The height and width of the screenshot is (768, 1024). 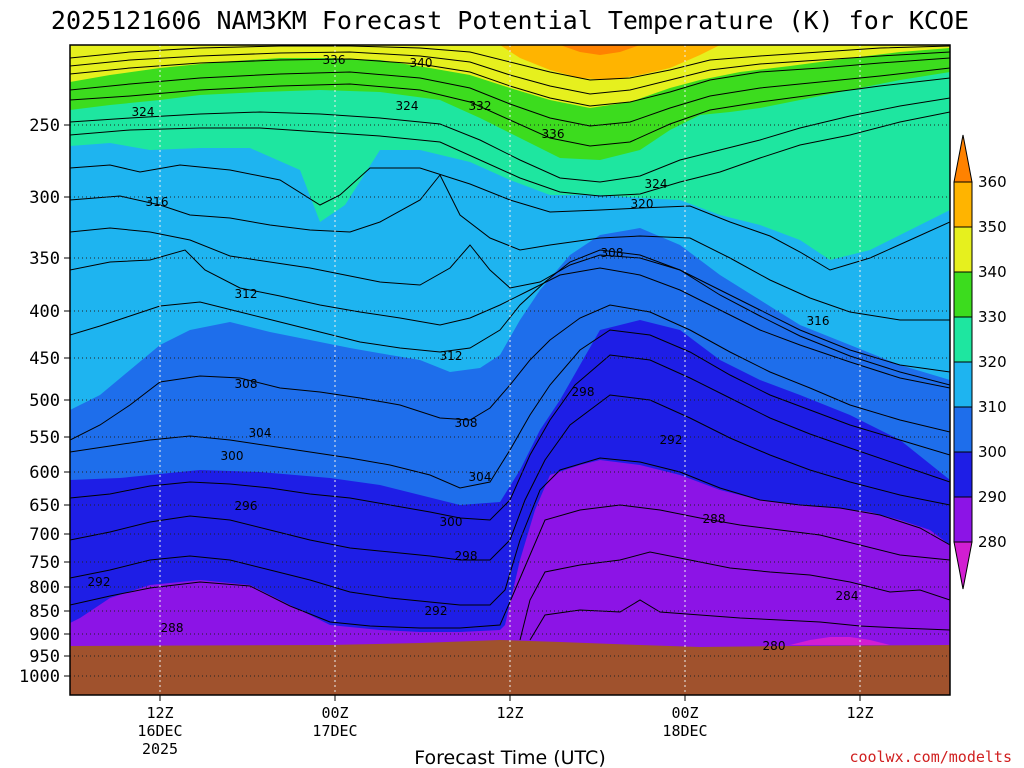 What do you see at coordinates (44, 535) in the screenshot?
I see `y-tick-label: 700` at bounding box center [44, 535].